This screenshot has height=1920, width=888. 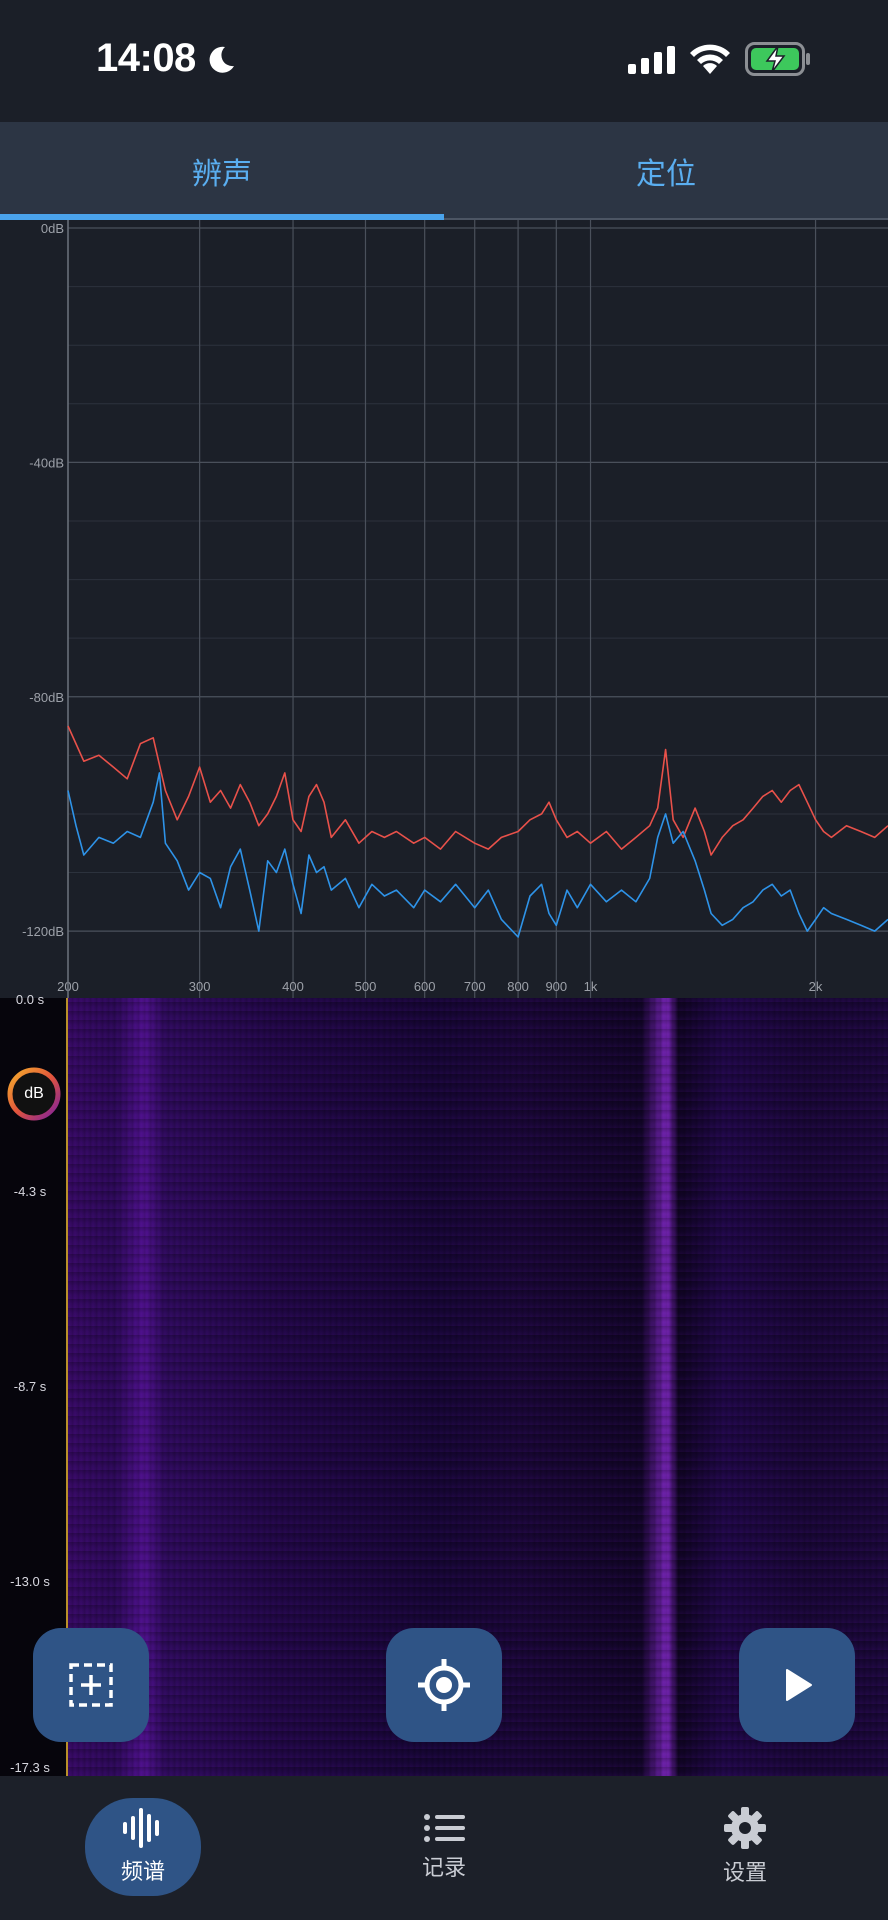 What do you see at coordinates (30, 999) in the screenshot?
I see `time-label: 0.0 s` at bounding box center [30, 999].